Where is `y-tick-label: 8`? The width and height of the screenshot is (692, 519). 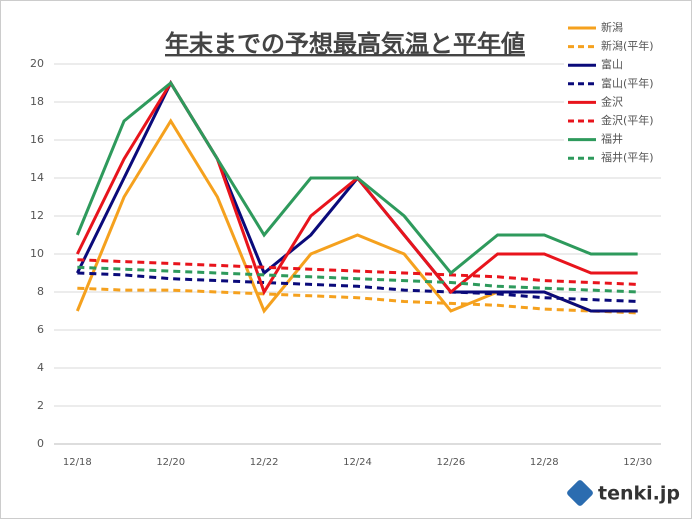 y-tick-label: 8 is located at coordinates (40, 291).